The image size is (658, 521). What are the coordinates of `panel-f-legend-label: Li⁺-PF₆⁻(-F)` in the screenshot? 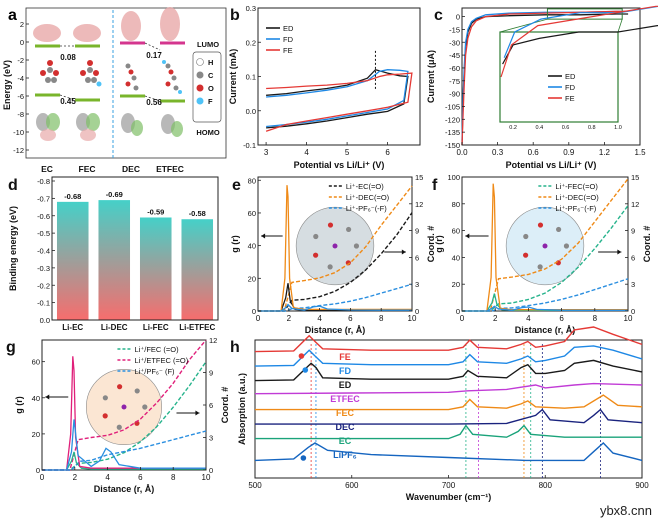 It's located at (575, 208).